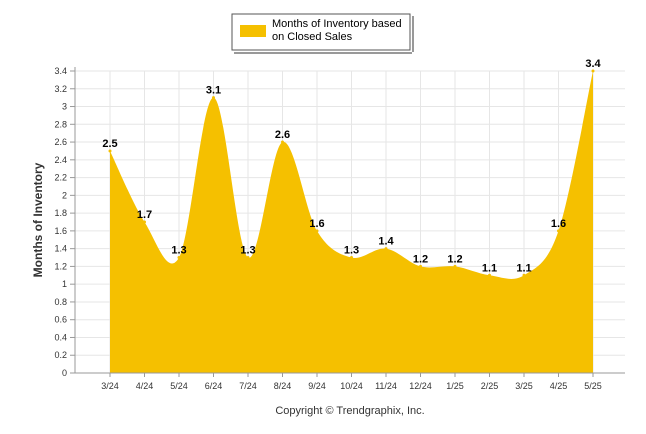 The width and height of the screenshot is (646, 434). What do you see at coordinates (323, 53) in the screenshot?
I see `legend-shadow-bottom` at bounding box center [323, 53].